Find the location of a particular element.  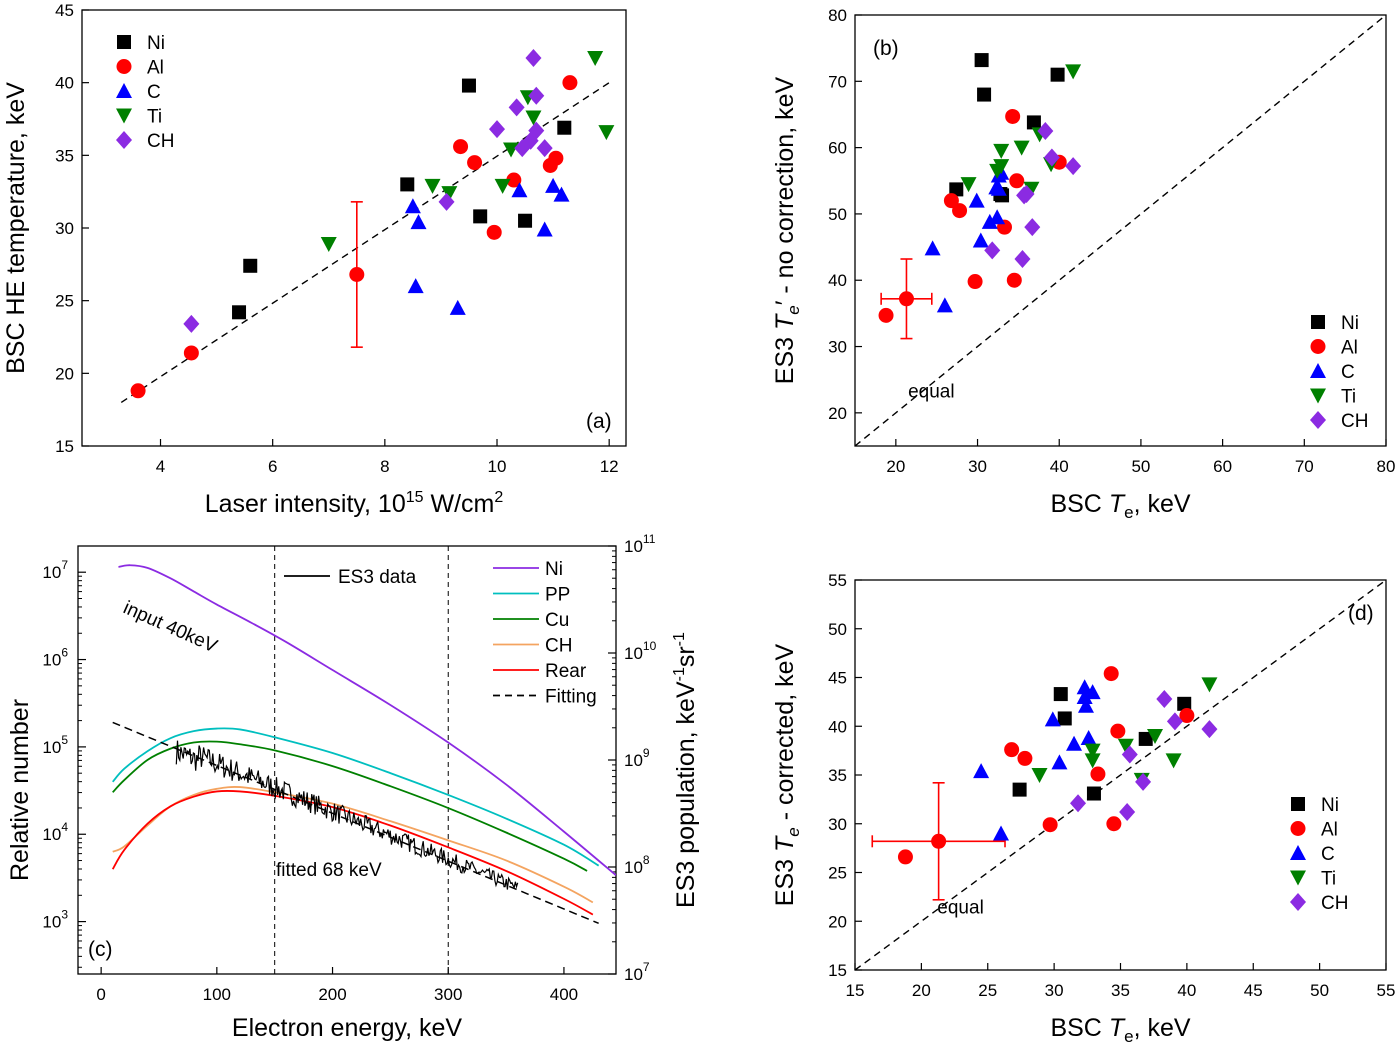

legend-label: C is located at coordinates (1328, 854).